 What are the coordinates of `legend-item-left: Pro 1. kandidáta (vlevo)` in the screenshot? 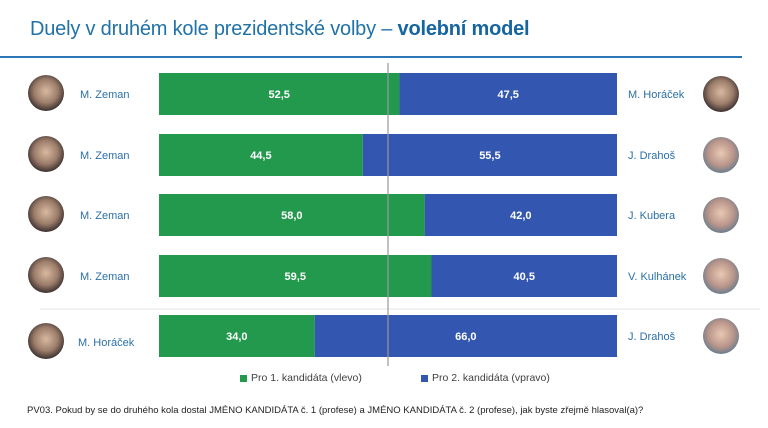 It's located at (301, 378).